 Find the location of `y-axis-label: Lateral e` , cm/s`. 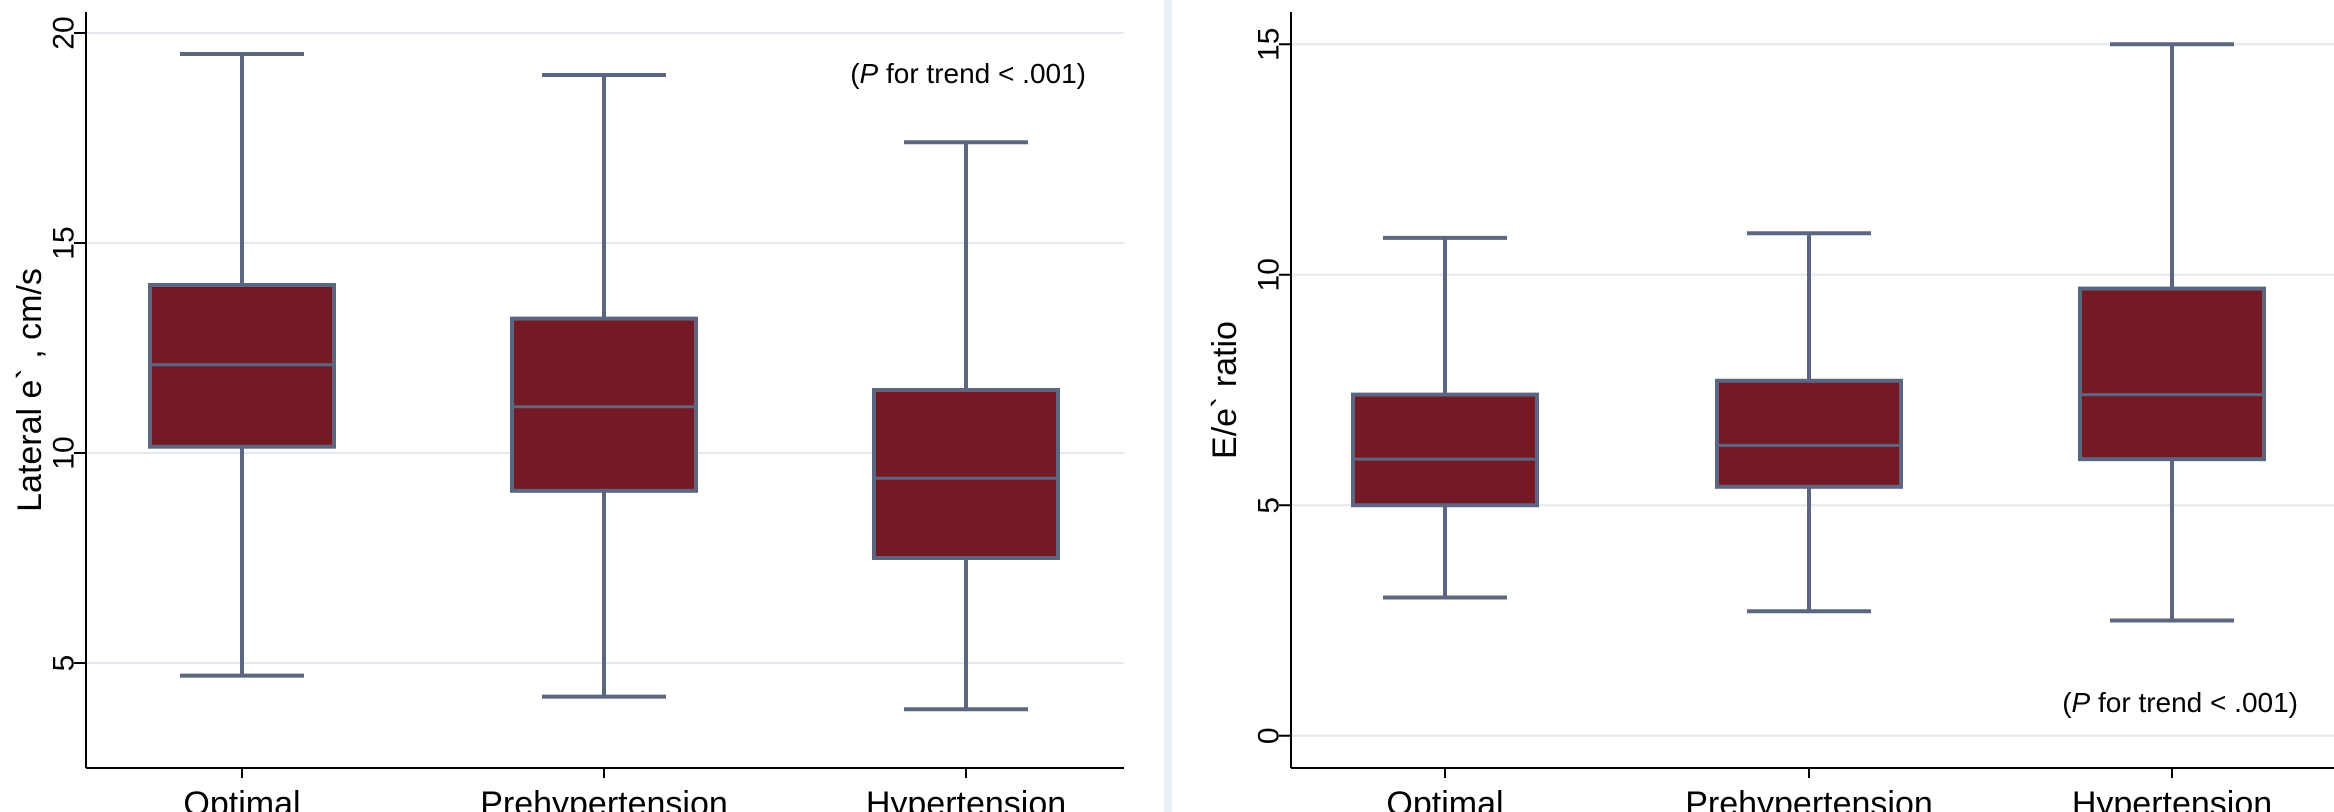

y-axis-label: Lateral e` , cm/s is located at coordinates (30, 390).